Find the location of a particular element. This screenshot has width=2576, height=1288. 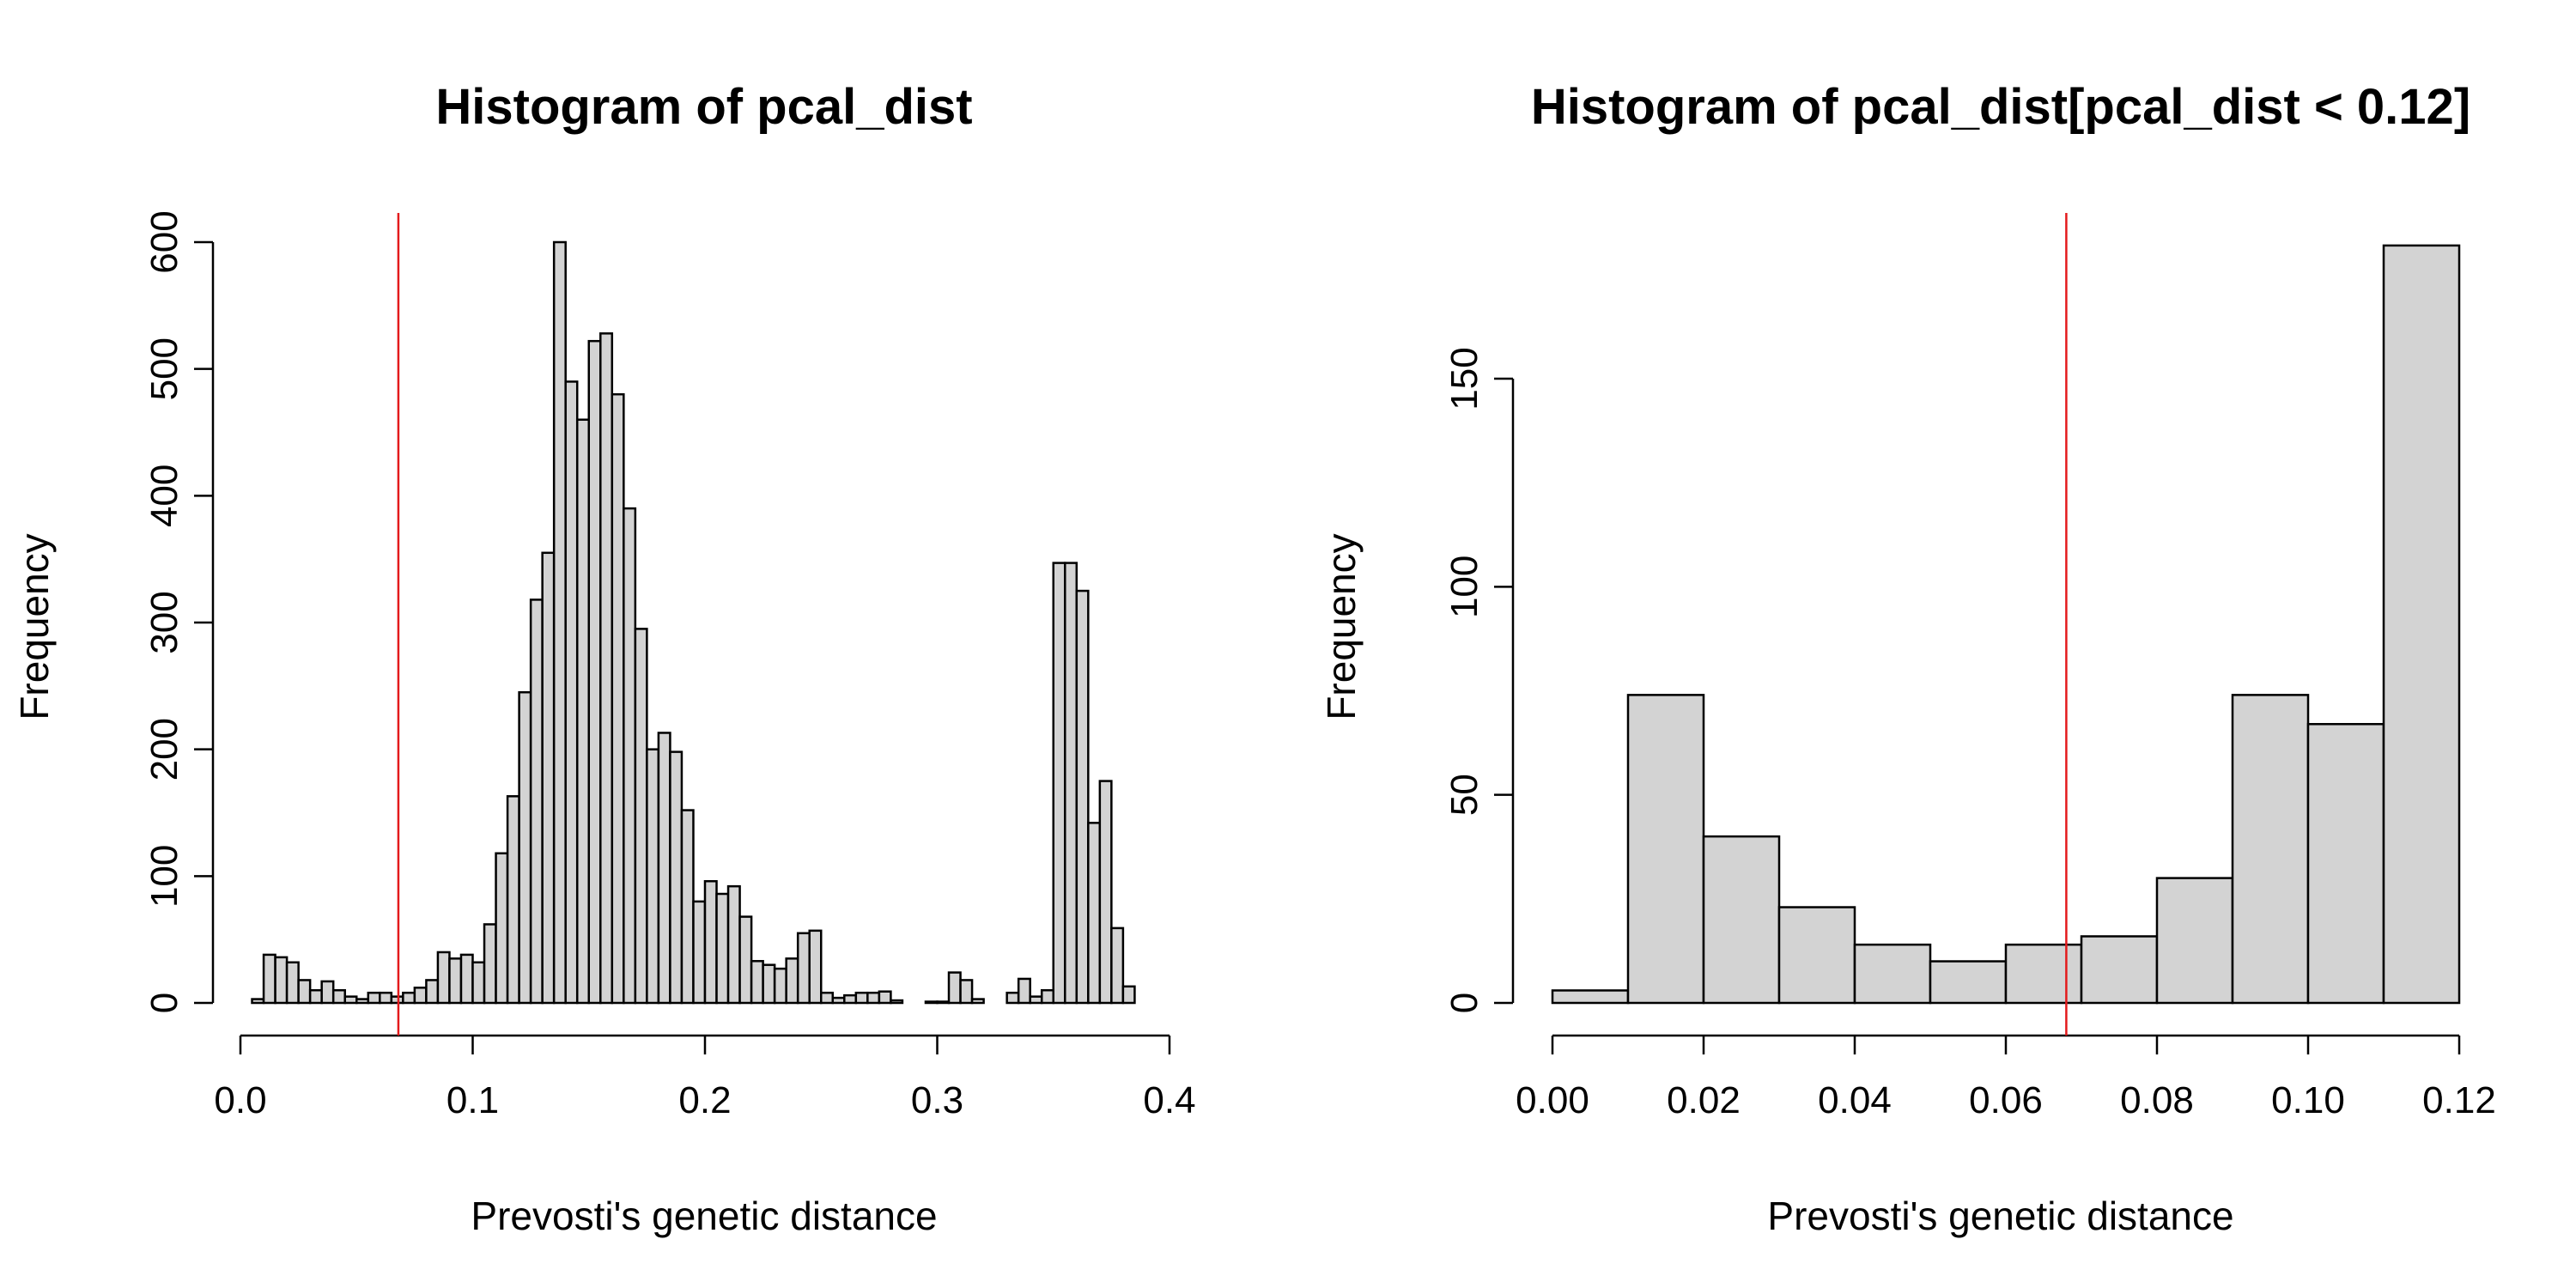

y-axis-label: Frequency is located at coordinates (34, 627).